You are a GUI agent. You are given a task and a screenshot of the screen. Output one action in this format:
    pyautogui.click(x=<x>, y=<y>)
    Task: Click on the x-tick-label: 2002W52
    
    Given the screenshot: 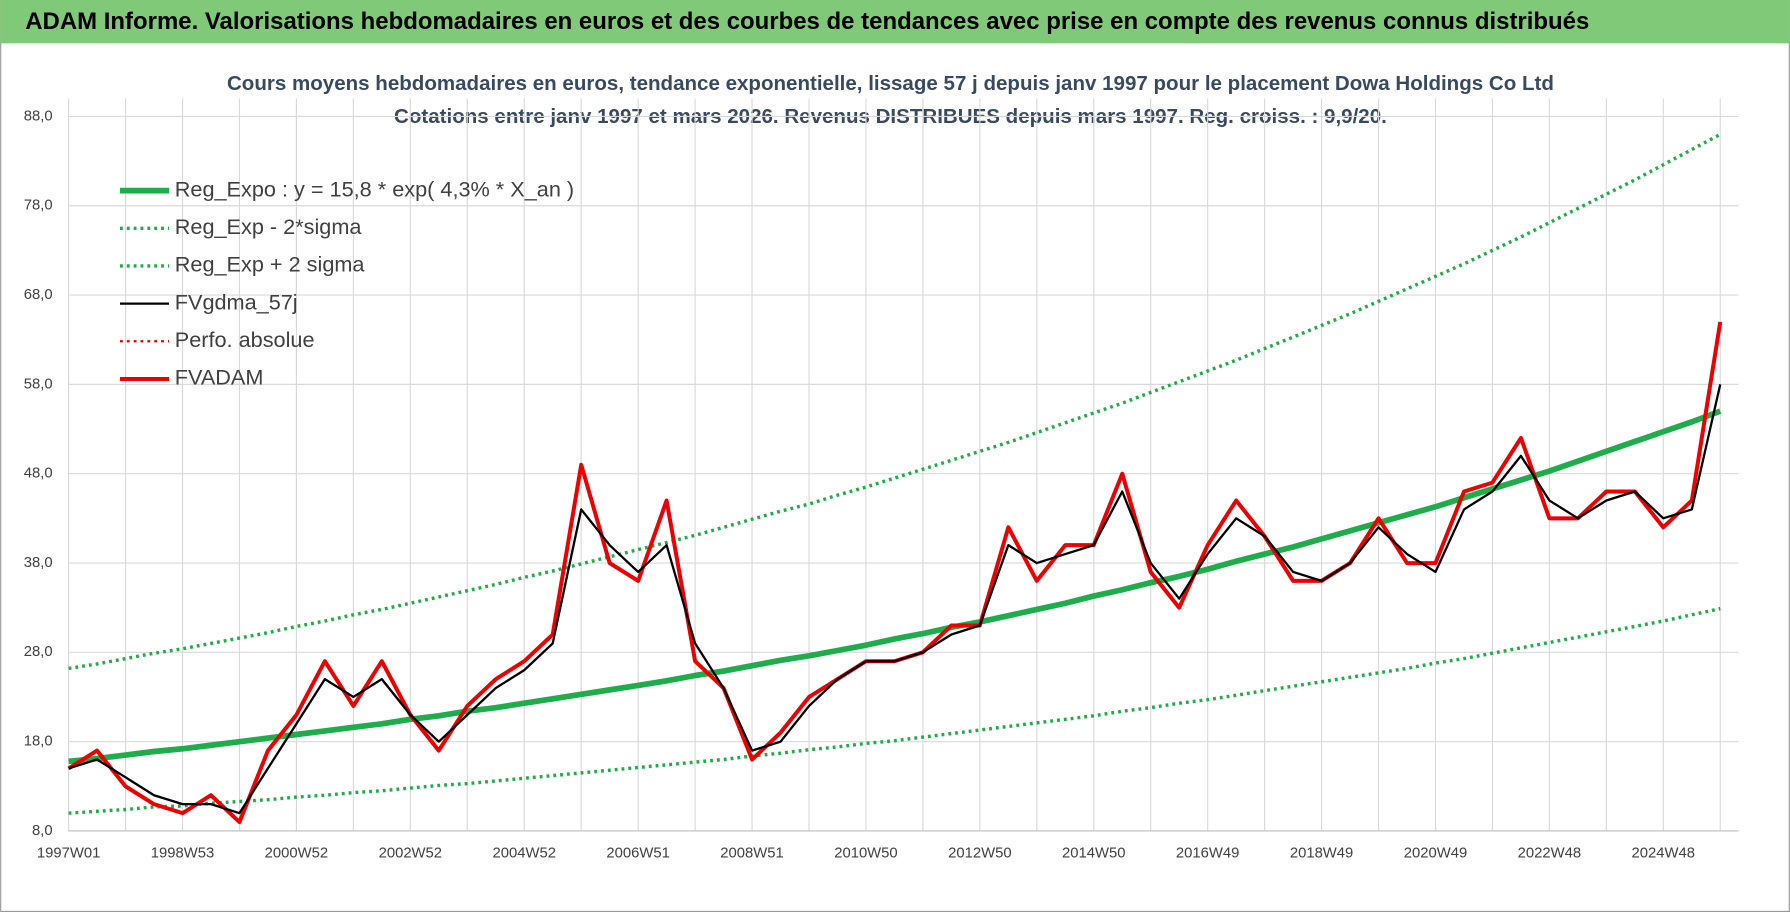 What is the action you would take?
    pyautogui.click(x=410, y=854)
    